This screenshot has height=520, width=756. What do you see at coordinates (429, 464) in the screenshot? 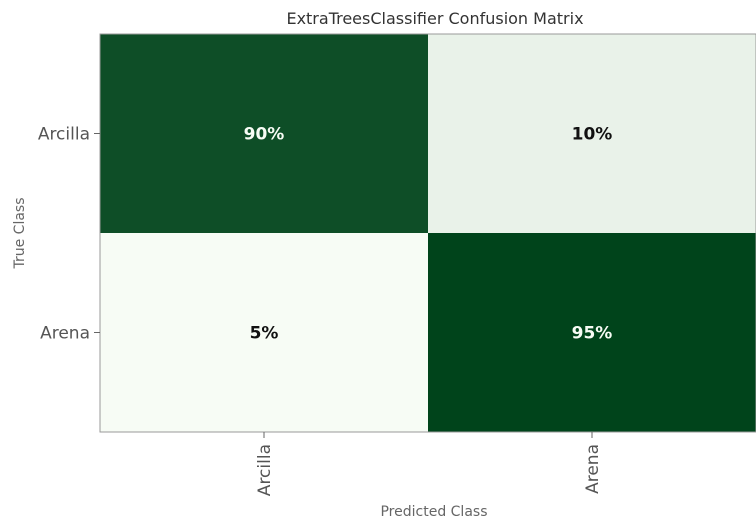
I see `x-axis-ticks: Arcilla Arena` at bounding box center [429, 464].